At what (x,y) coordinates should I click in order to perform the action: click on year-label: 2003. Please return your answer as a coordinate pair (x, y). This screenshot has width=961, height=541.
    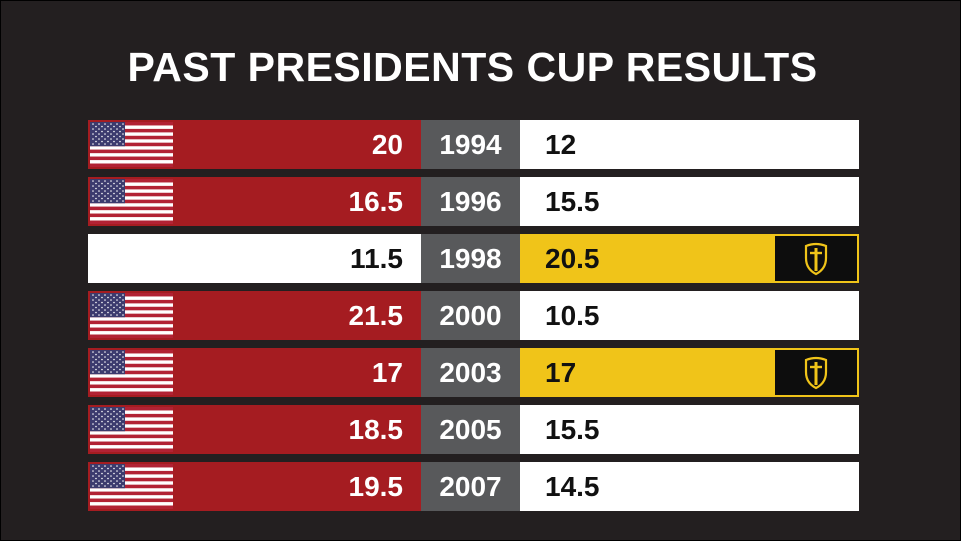
    Looking at the image, I should click on (470, 372).